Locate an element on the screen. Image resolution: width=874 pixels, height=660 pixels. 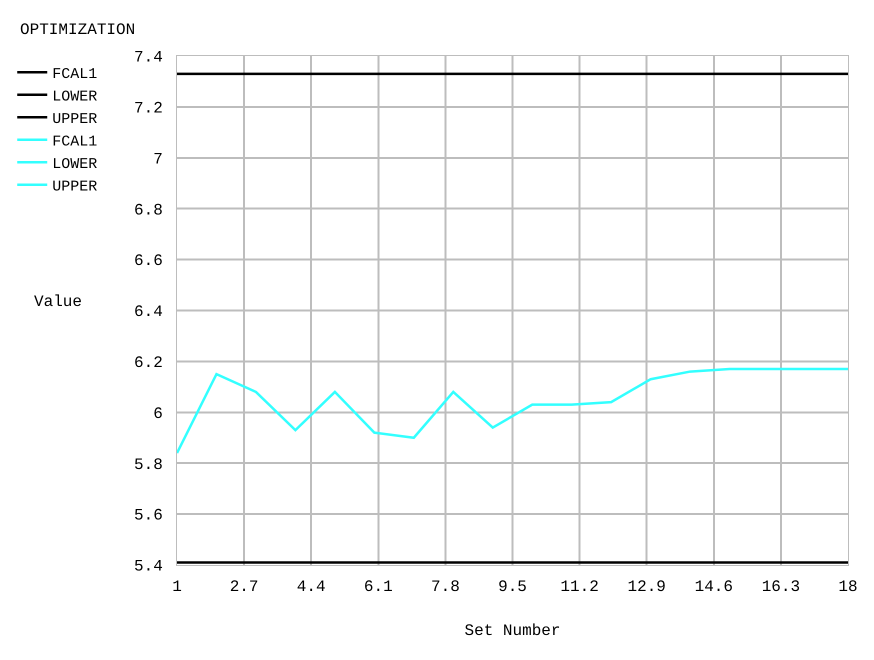
x-tick-label: 7.8 is located at coordinates (445, 587).